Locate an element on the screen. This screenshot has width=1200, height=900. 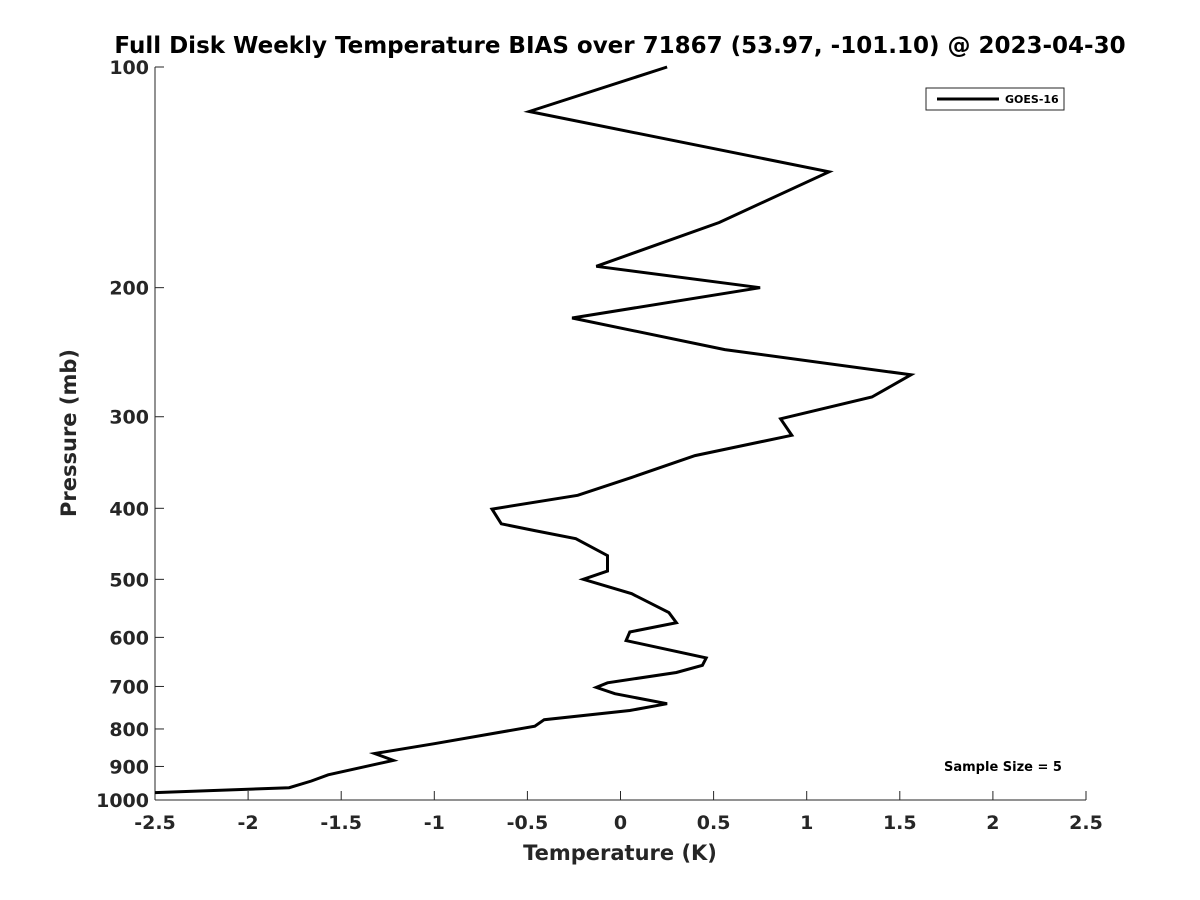
y-tick-label: 900 is located at coordinates (129, 767).